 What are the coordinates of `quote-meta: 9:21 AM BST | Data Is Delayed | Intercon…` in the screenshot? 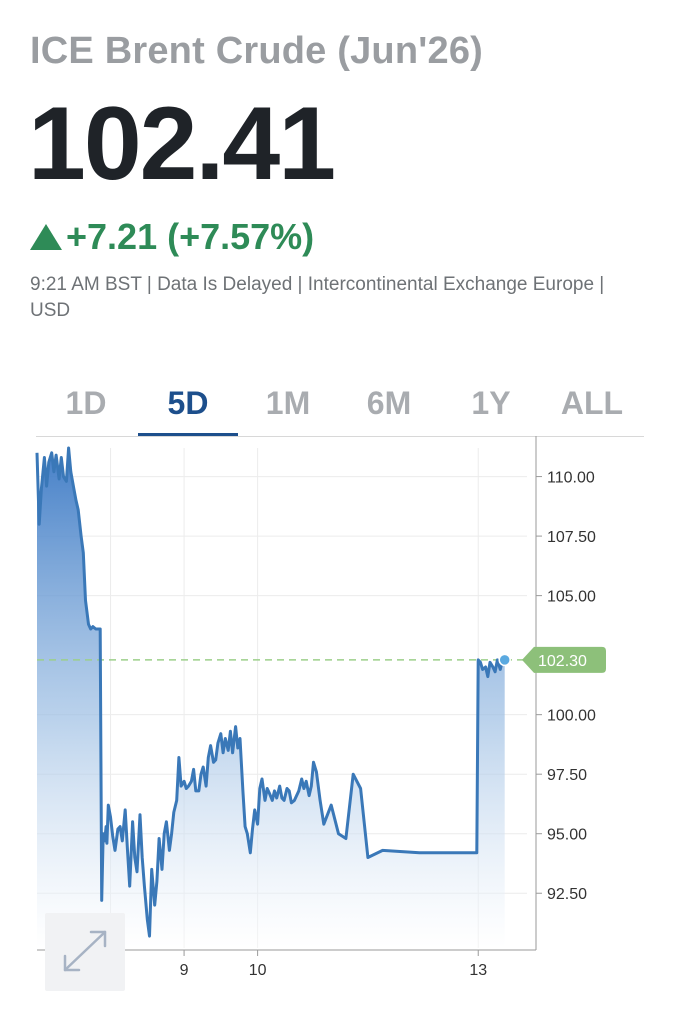 It's located at (317, 297).